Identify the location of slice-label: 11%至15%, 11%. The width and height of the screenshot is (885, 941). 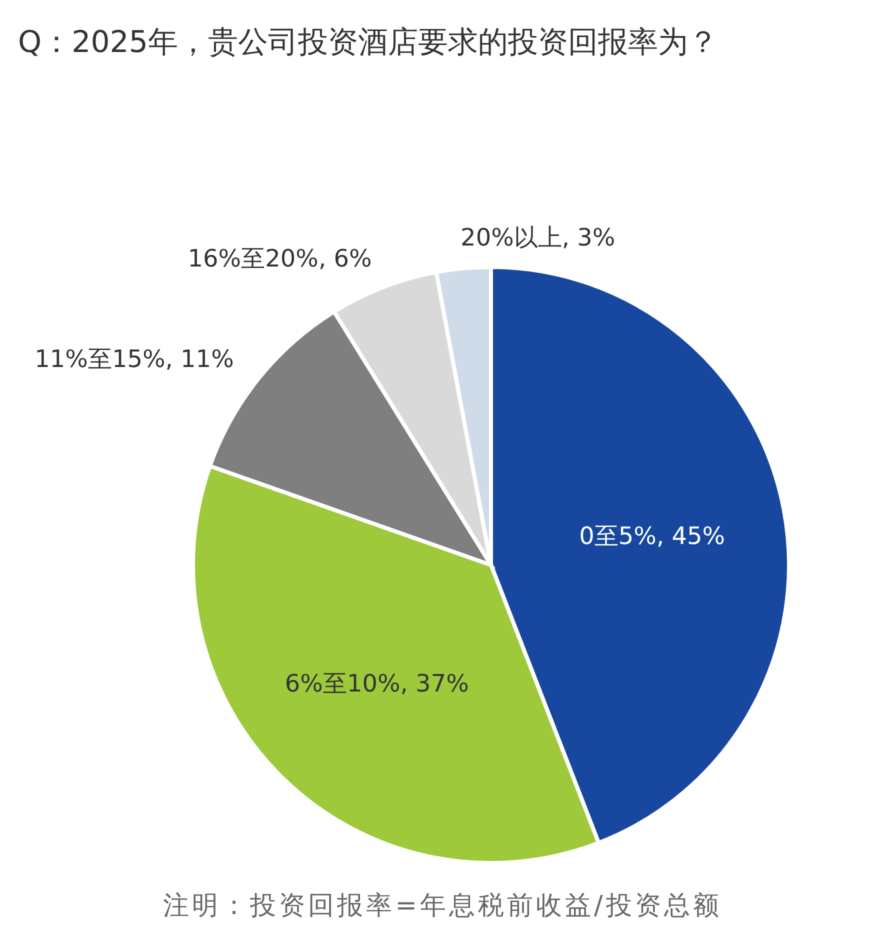
(134, 359).